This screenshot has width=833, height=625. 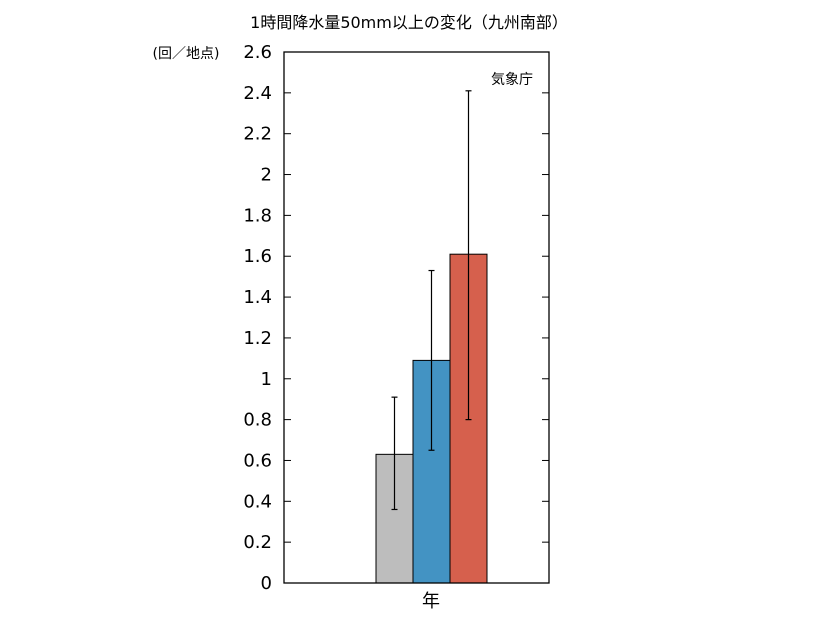 What do you see at coordinates (431, 601) in the screenshot?
I see `x-axis-label: 年` at bounding box center [431, 601].